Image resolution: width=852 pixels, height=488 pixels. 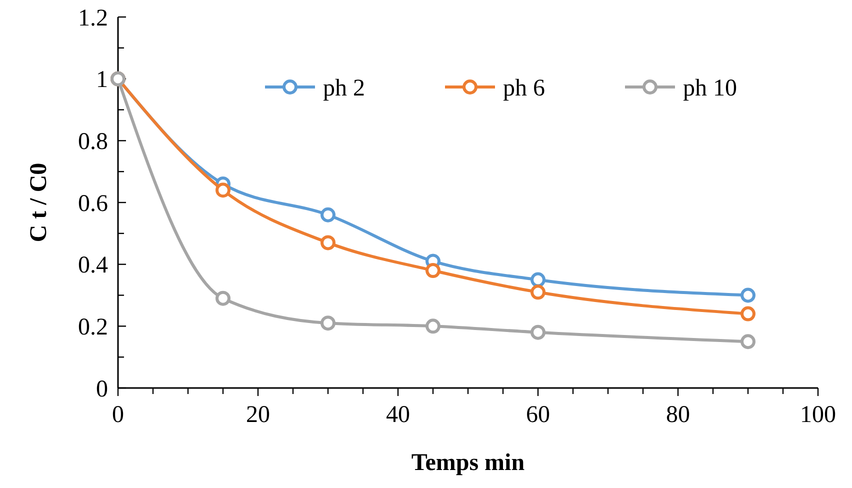 I want to click on y-axis-title: C t / C0, so click(x=39, y=202).